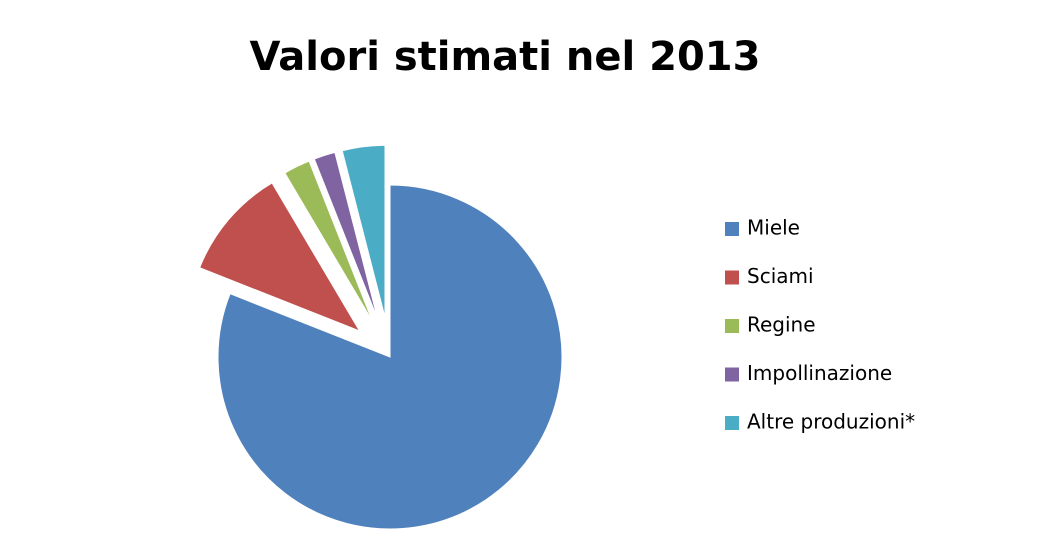 The image size is (1041, 550). What do you see at coordinates (781, 325) in the screenshot?
I see `legend-label: Regine` at bounding box center [781, 325].